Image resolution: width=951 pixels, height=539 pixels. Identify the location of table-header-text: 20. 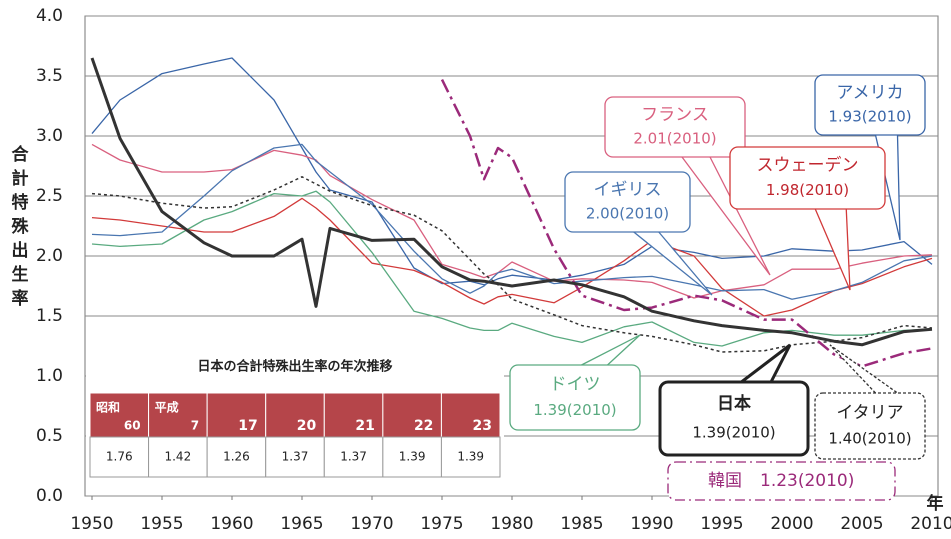
(307, 426).